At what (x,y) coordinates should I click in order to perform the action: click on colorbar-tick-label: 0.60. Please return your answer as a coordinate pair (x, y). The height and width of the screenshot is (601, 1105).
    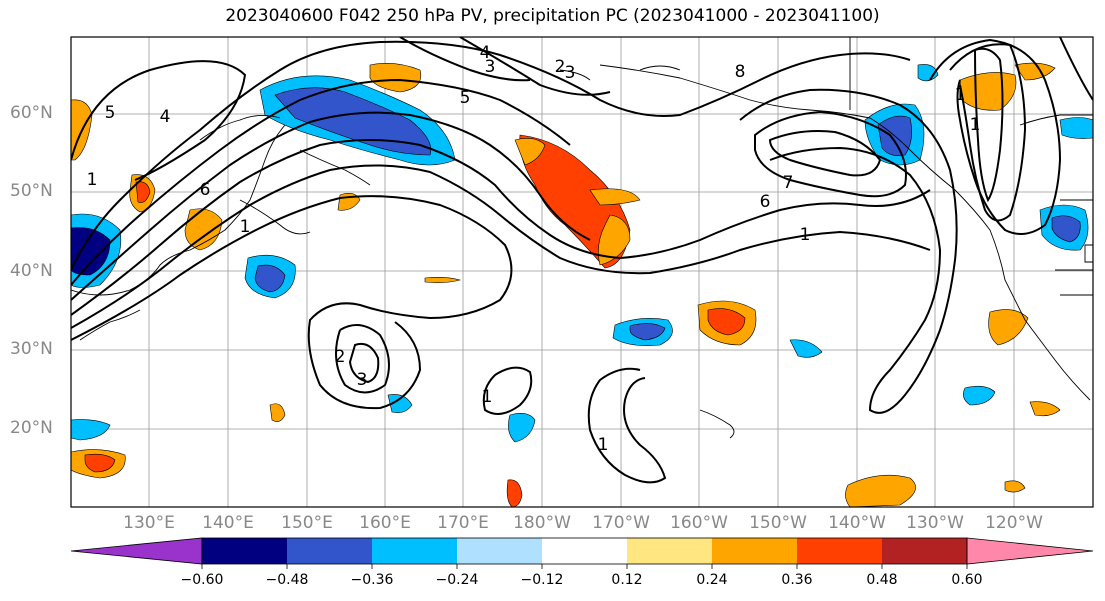
    Looking at the image, I should click on (967, 580).